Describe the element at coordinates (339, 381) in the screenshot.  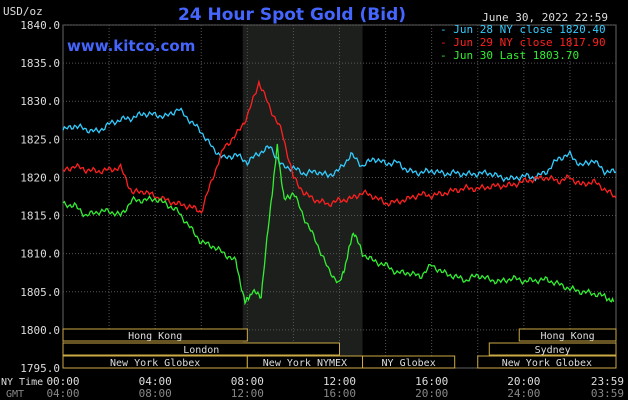
I see `x-tick-label-ny: 12:00` at that location.